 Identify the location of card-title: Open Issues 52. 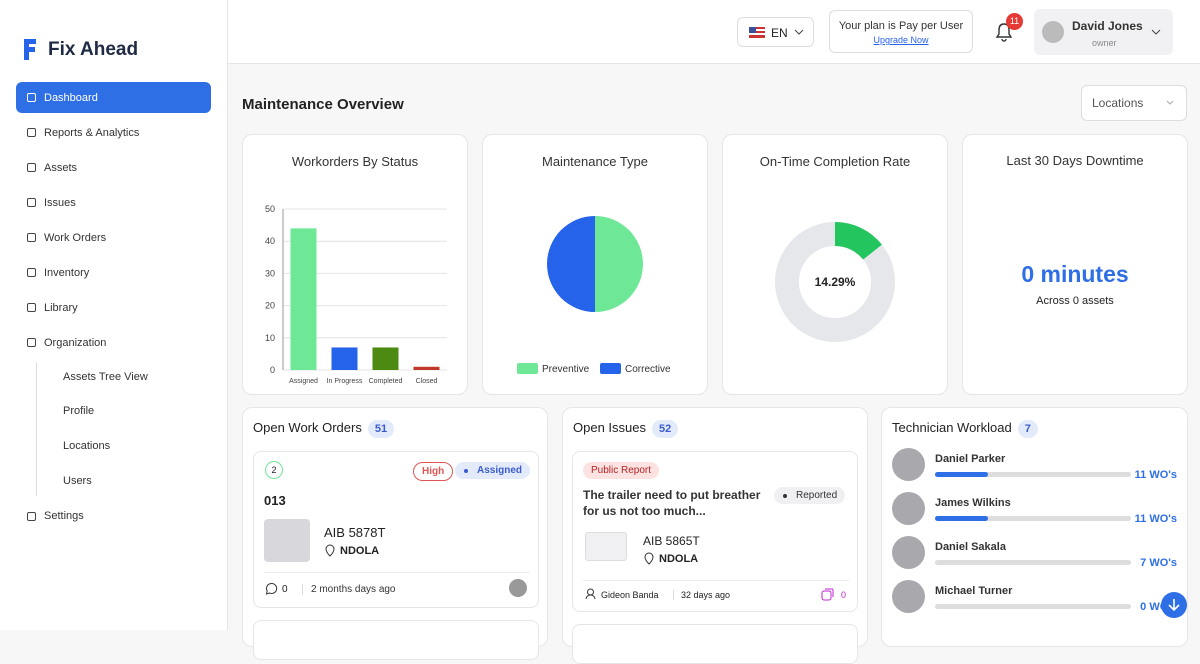
(626, 429).